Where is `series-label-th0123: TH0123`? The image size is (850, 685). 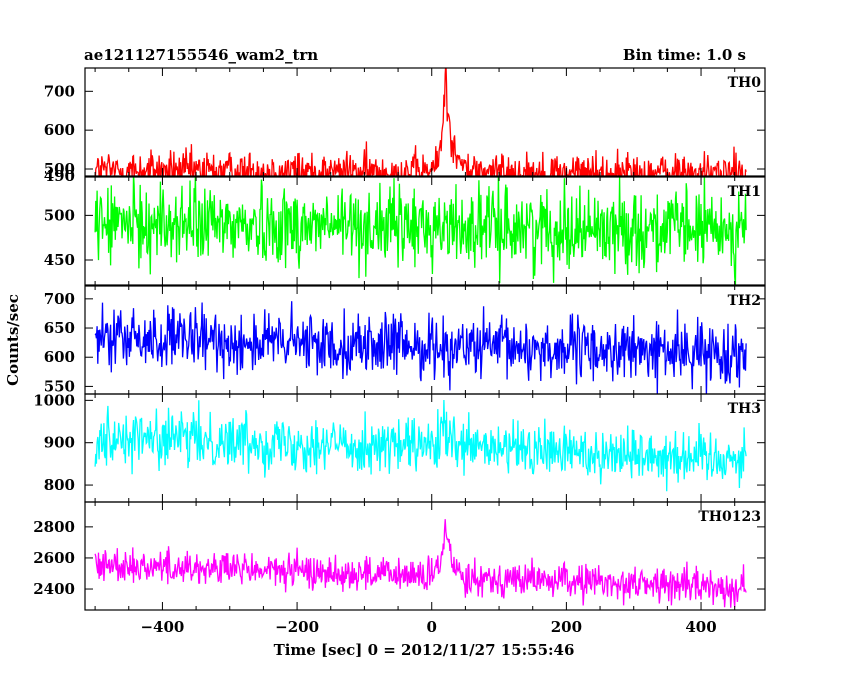
series-label-th0123: TH0123 is located at coordinates (729, 517).